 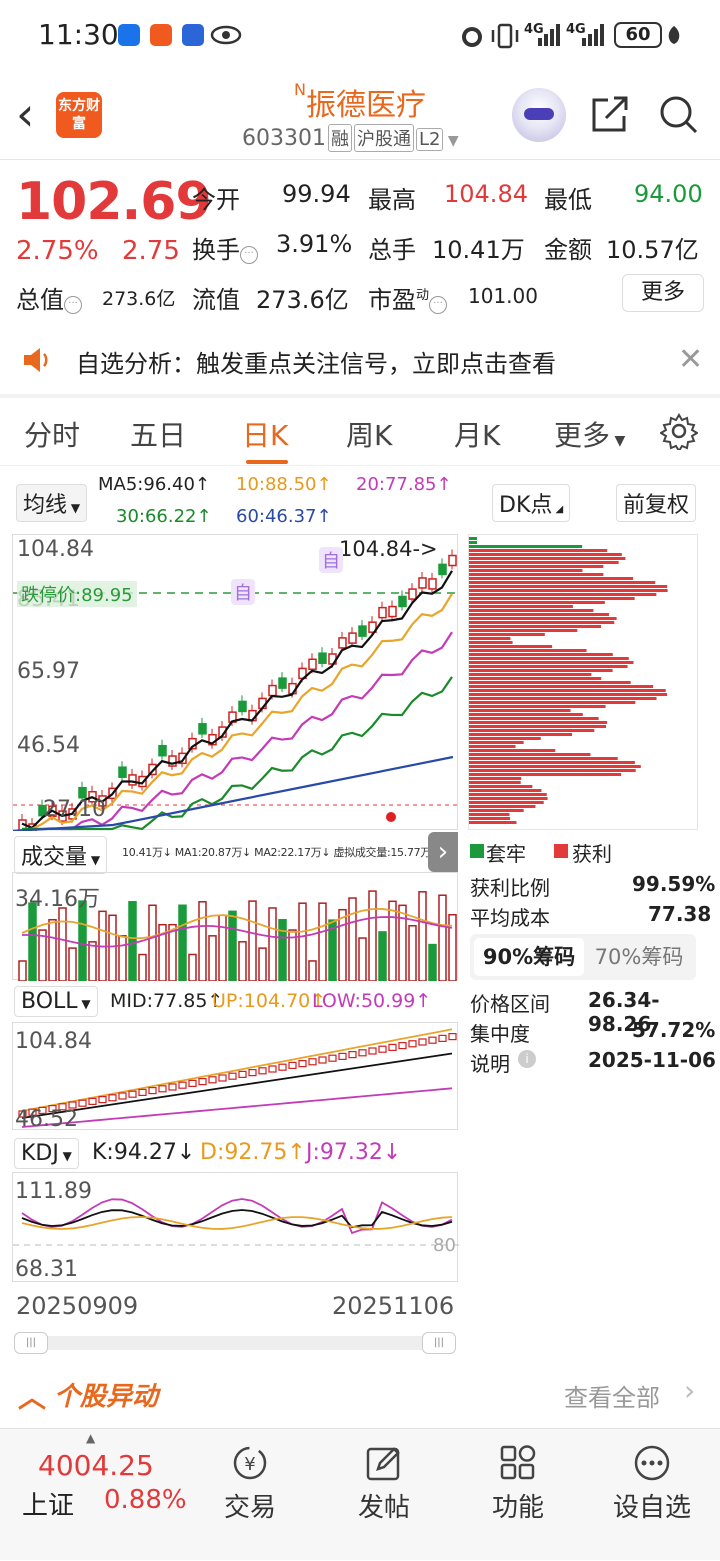 What do you see at coordinates (408, 297) in the screenshot?
I see `pe-label: 市盈动···` at bounding box center [408, 297].